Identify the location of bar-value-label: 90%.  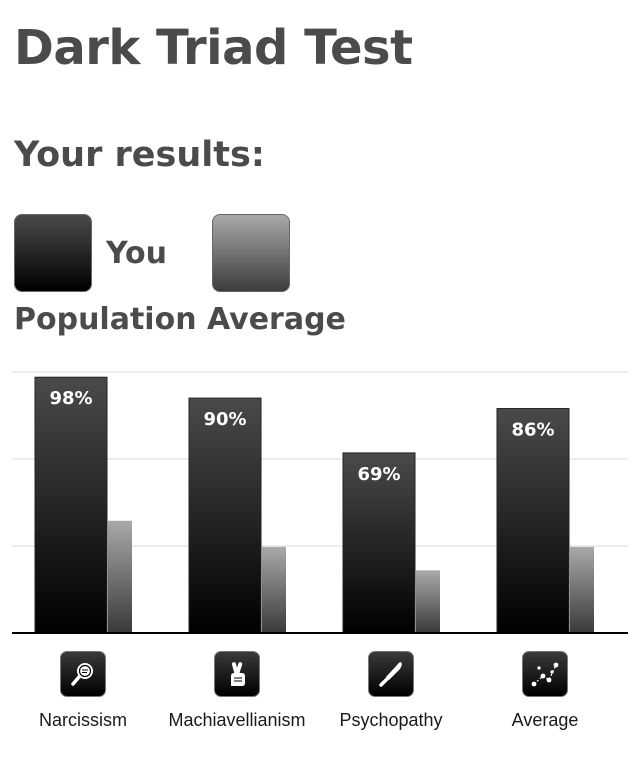
(224, 419).